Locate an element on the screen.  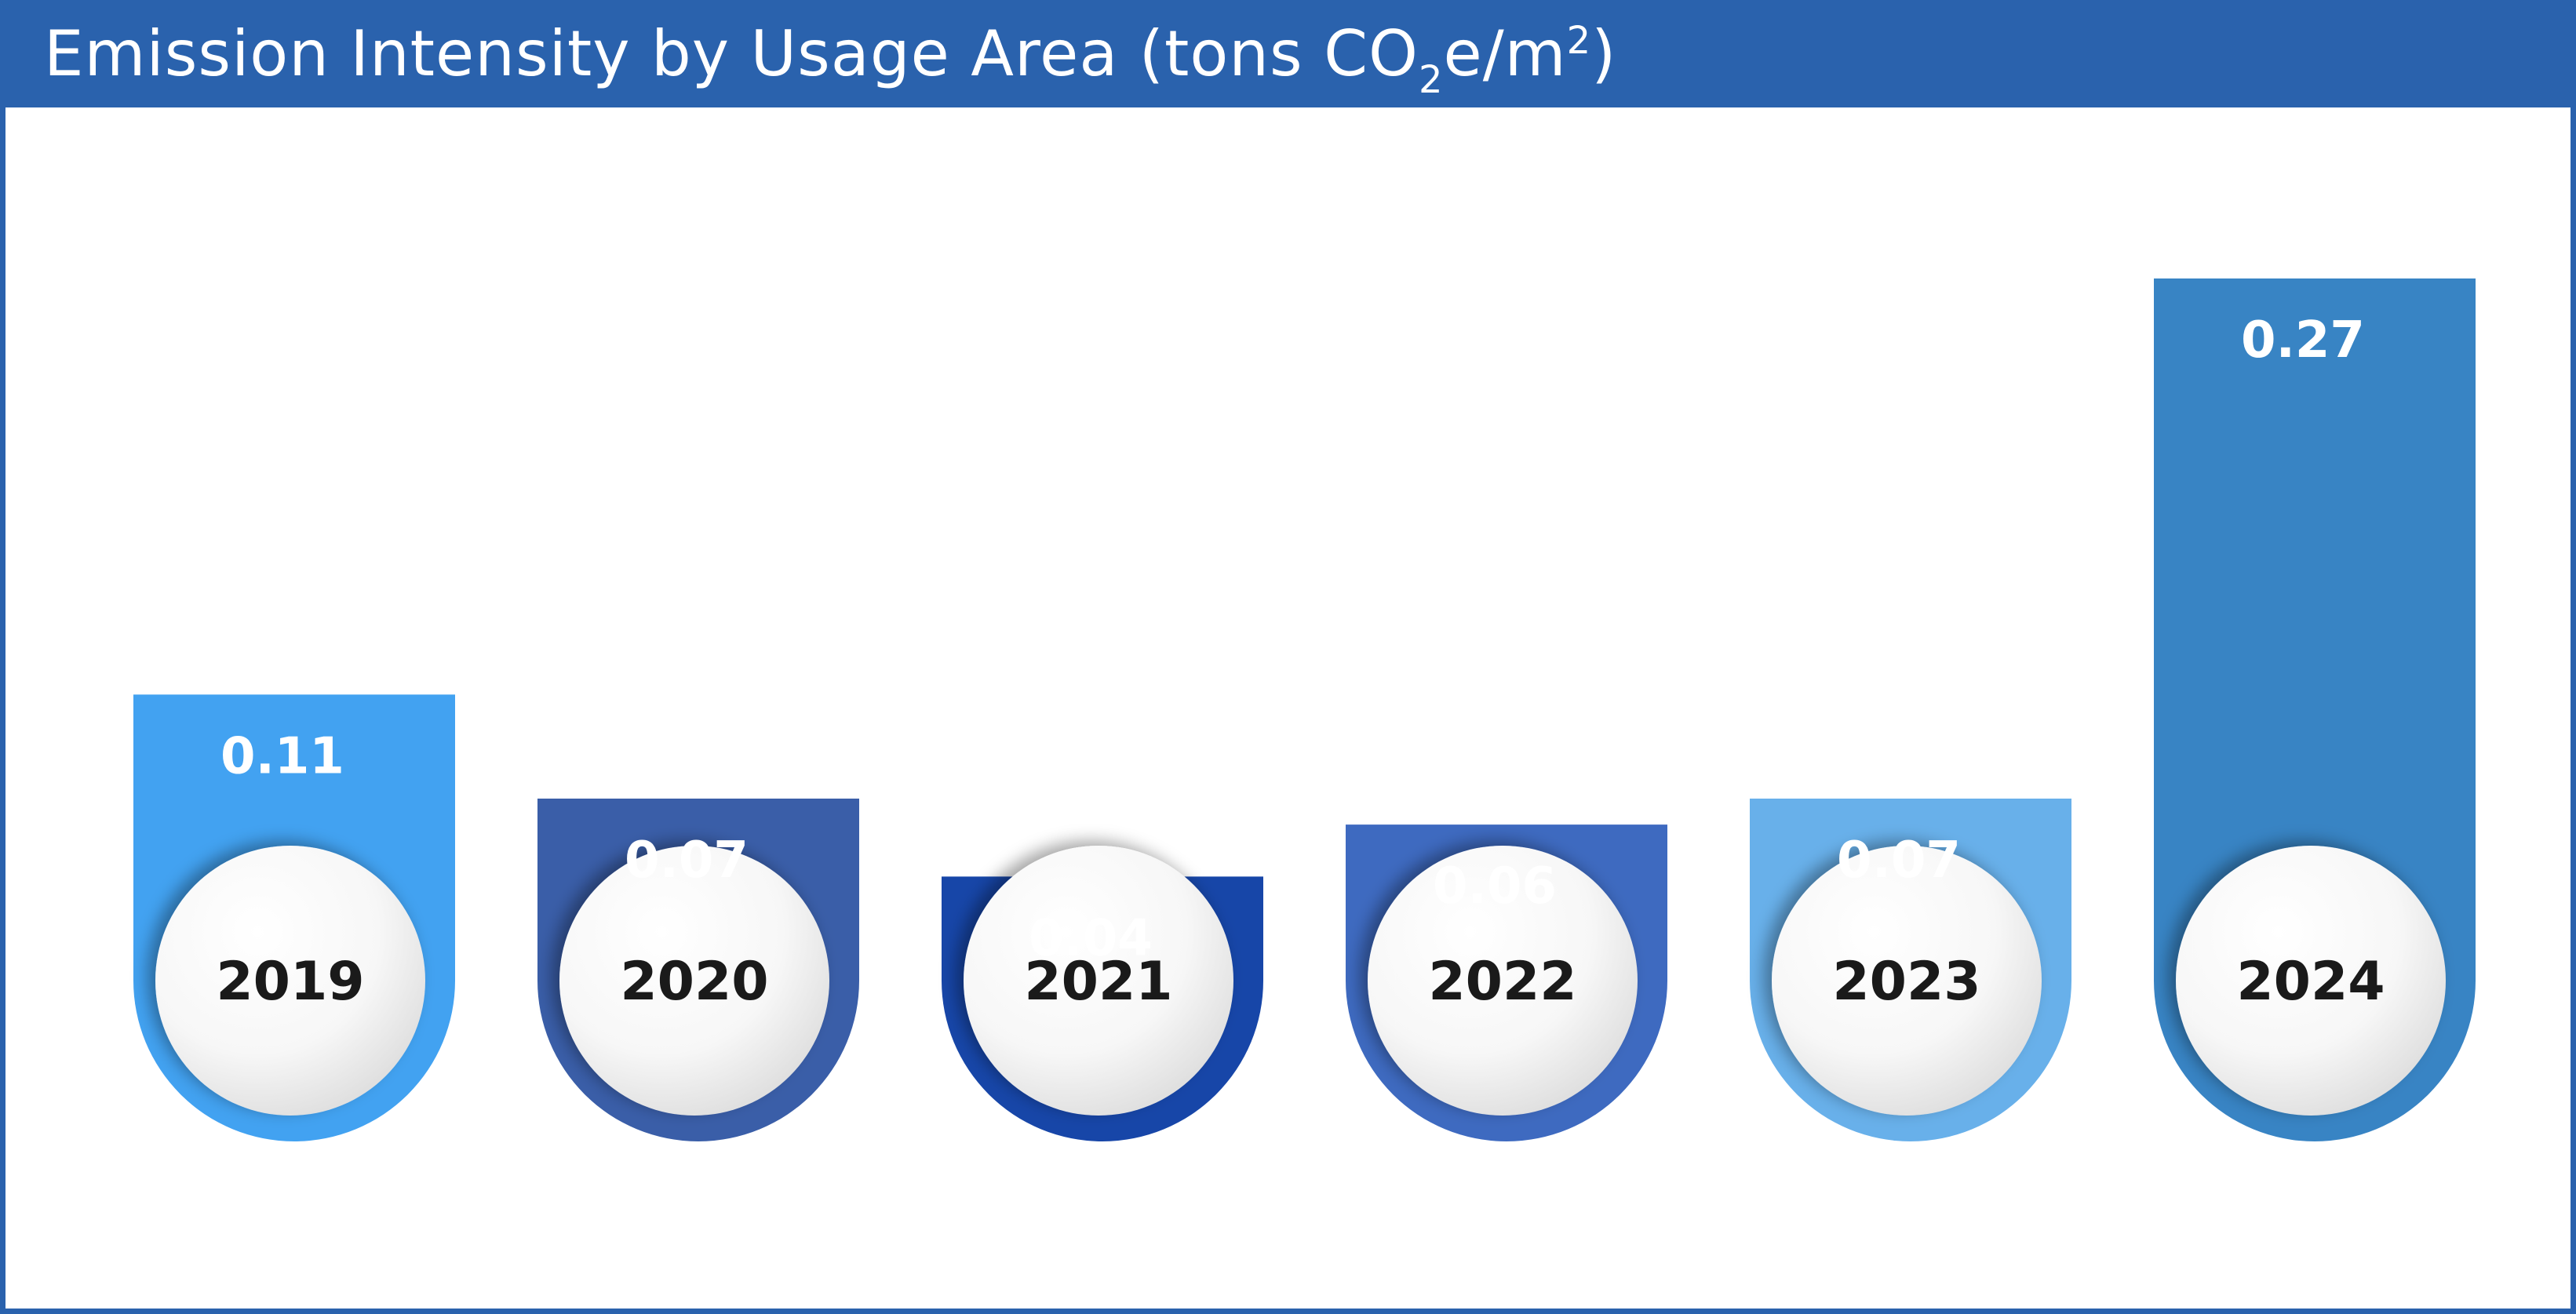
category-label-2019: 2019 is located at coordinates (290, 982).